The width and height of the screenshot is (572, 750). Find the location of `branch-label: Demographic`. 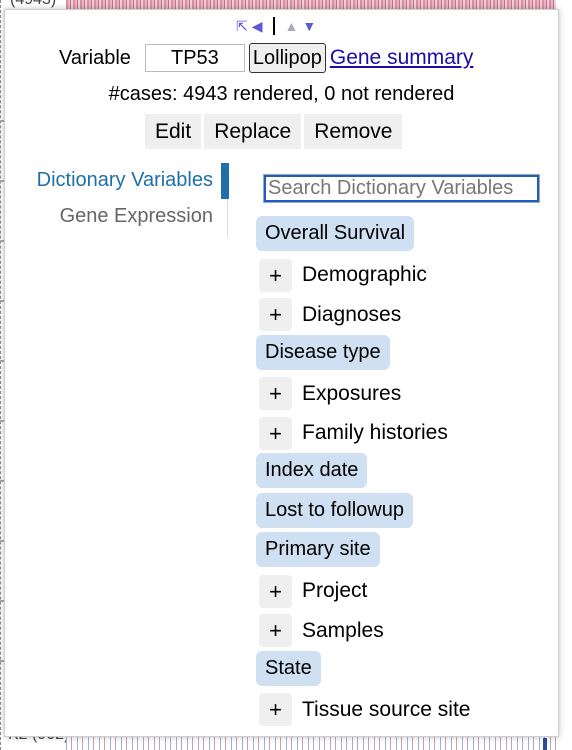

branch-label: Demographic is located at coordinates (364, 275).